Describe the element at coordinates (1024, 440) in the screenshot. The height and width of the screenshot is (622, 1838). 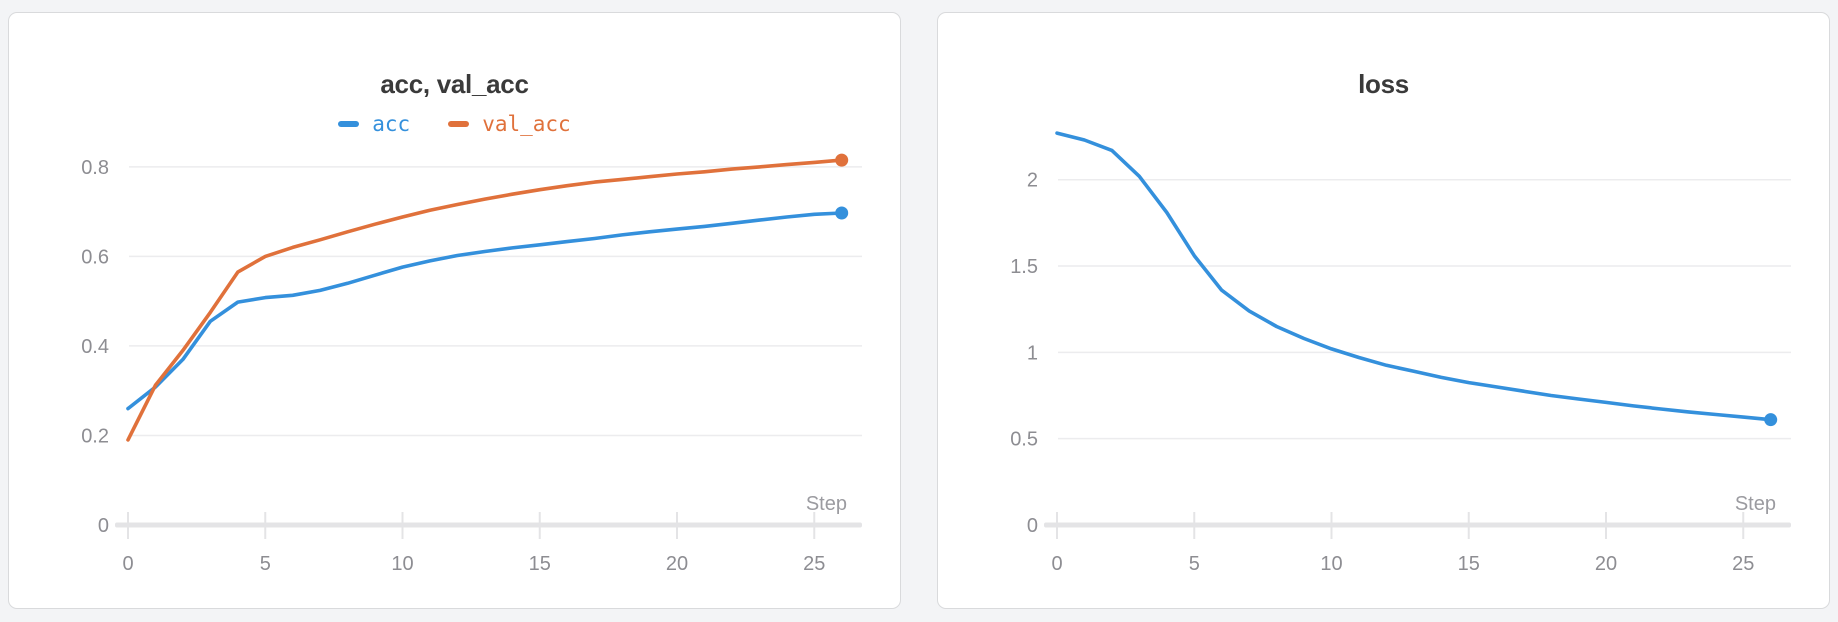
I see `y-tick-label: 0.5` at that location.